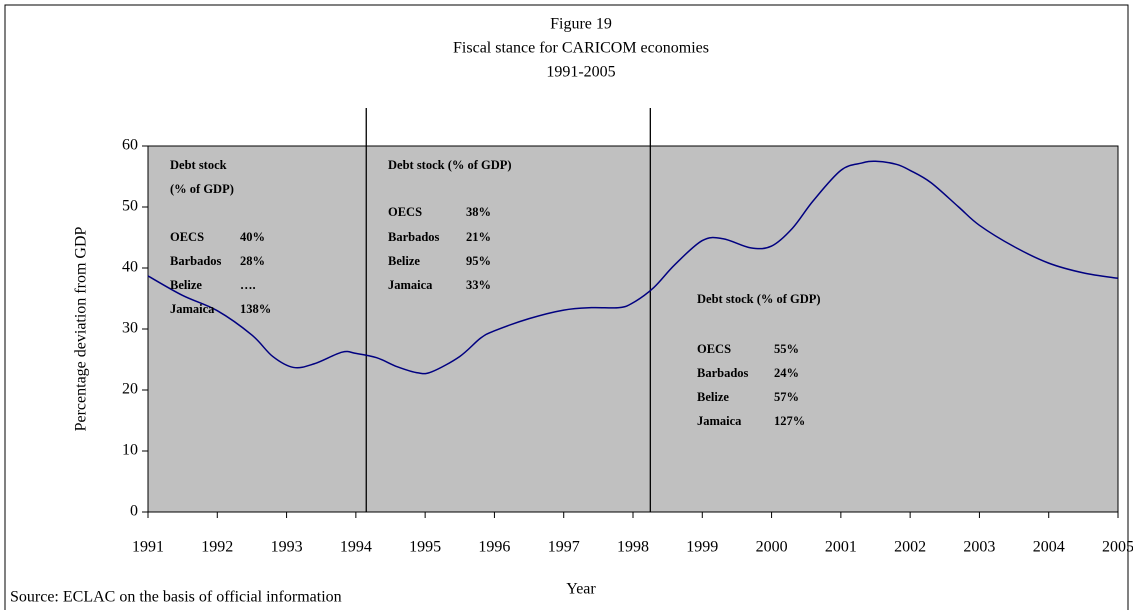 The image size is (1133, 610). I want to click on x-tick-label: 1998, so click(633, 547).